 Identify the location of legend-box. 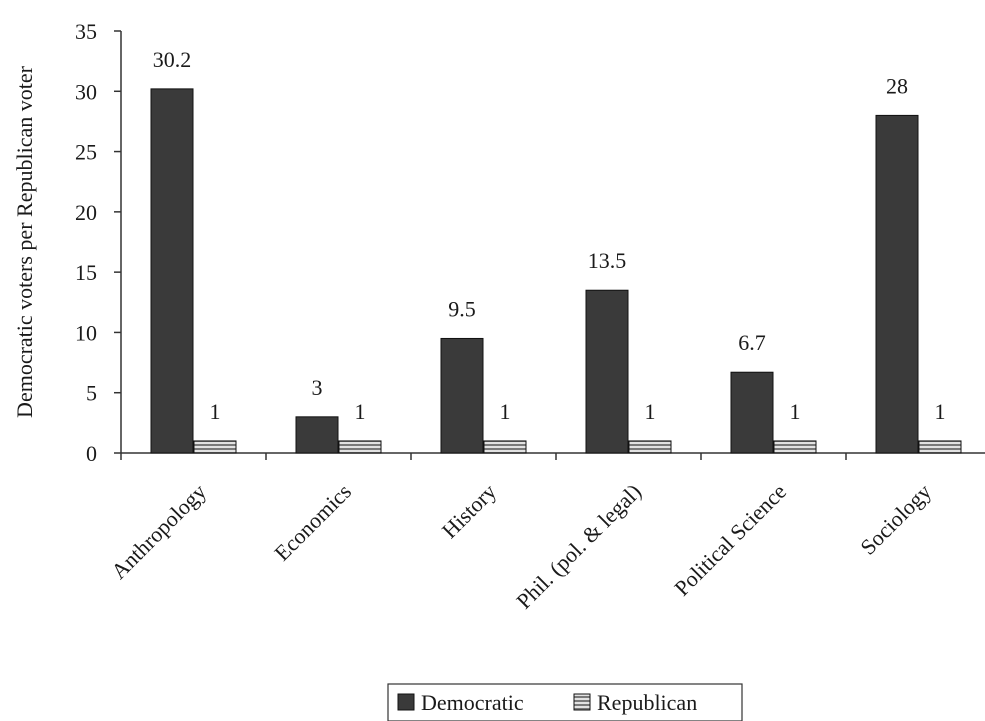
(565, 702).